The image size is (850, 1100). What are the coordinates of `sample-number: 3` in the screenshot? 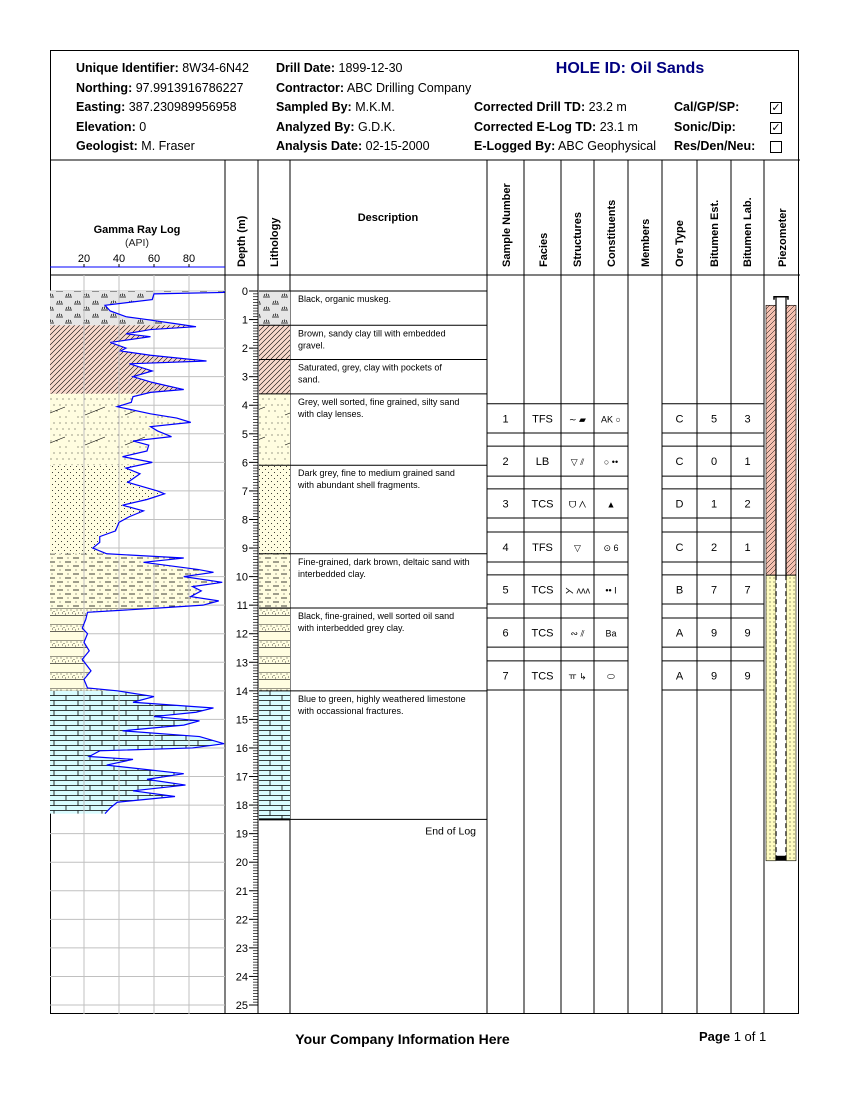 It's located at (505, 504).